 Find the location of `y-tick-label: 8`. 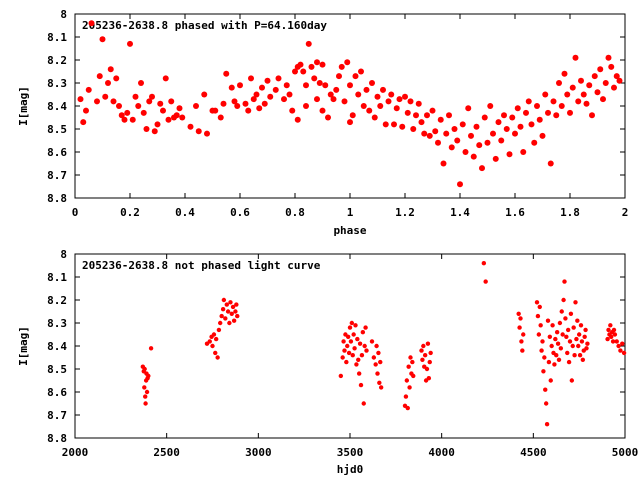

y-tick-label: 8 is located at coordinates (63, 14).